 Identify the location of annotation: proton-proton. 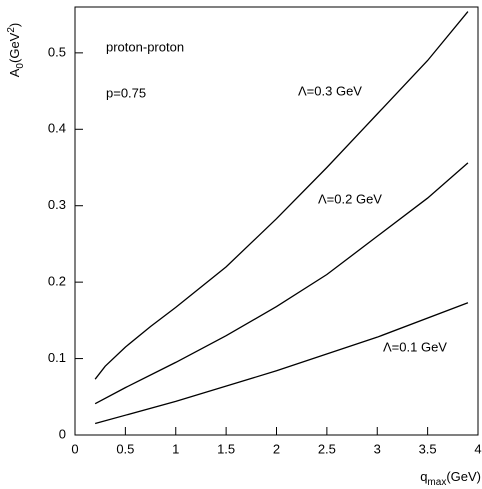
(145, 46).